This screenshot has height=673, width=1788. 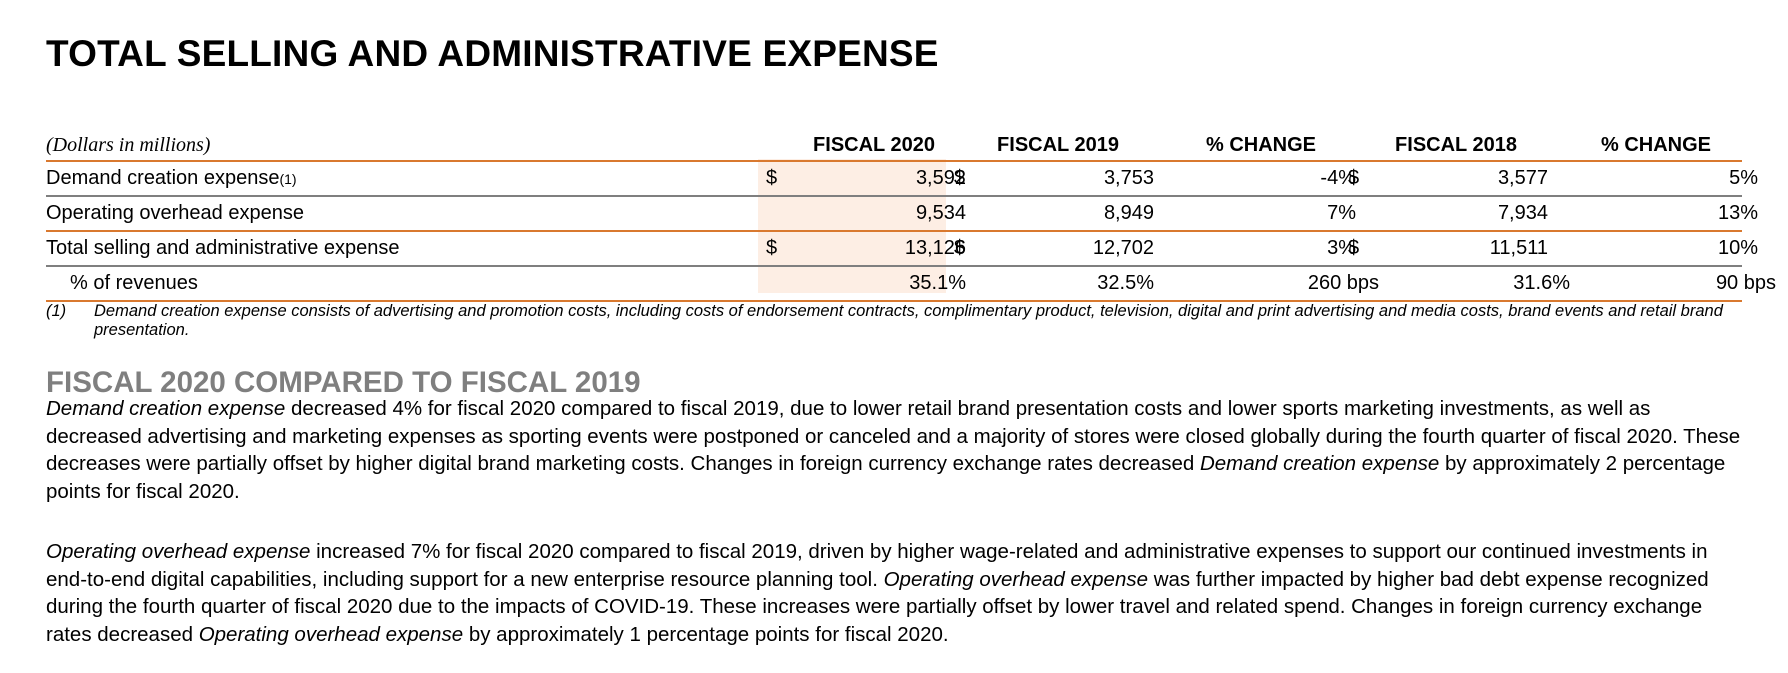 What do you see at coordinates (1338, 178) in the screenshot?
I see `value-change-2020: -4%` at bounding box center [1338, 178].